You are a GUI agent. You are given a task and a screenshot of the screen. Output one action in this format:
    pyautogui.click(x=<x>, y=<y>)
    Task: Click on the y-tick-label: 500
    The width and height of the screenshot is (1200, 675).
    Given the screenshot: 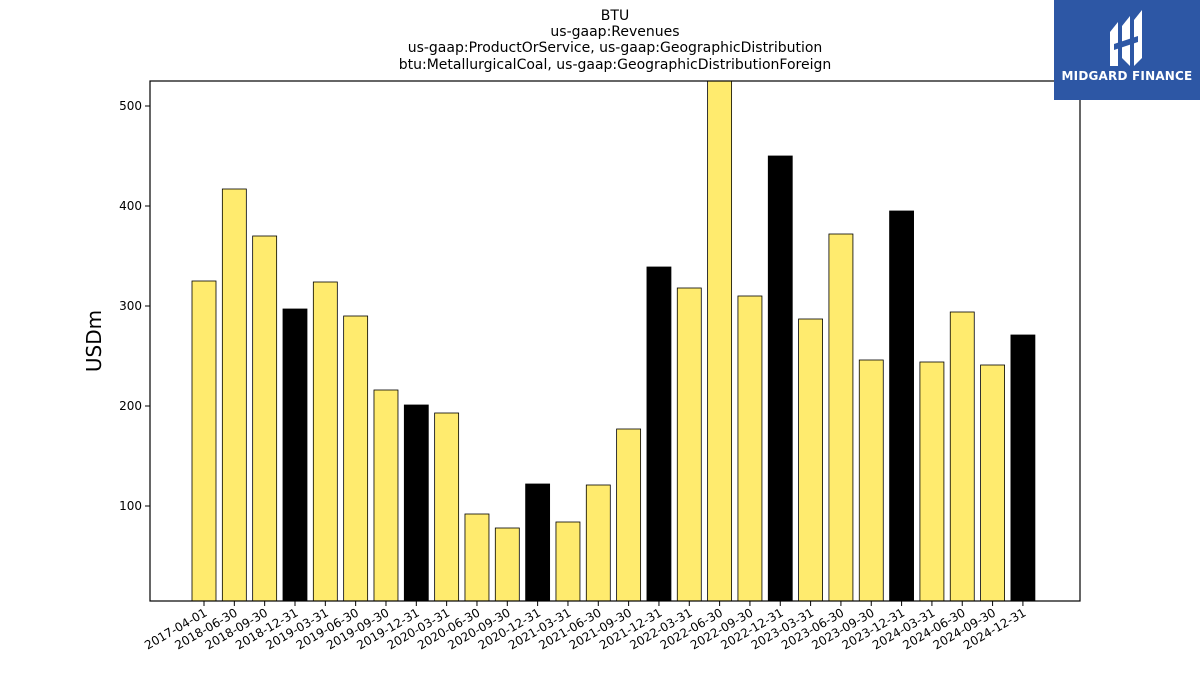 What is the action you would take?
    pyautogui.click(x=130, y=106)
    